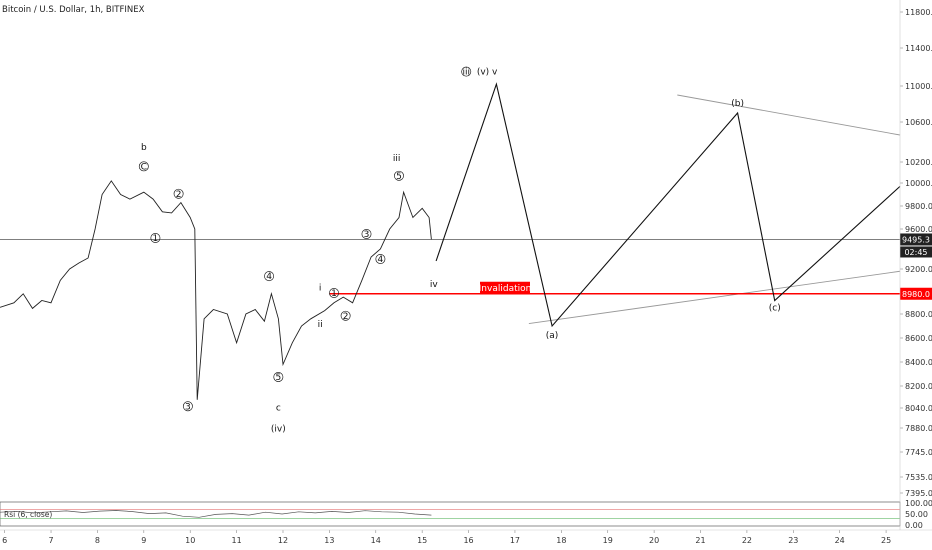 Image resolution: width=932 pixels, height=550 pixels. Describe the element at coordinates (434, 285) in the screenshot. I see `wave-label: iv` at that location.